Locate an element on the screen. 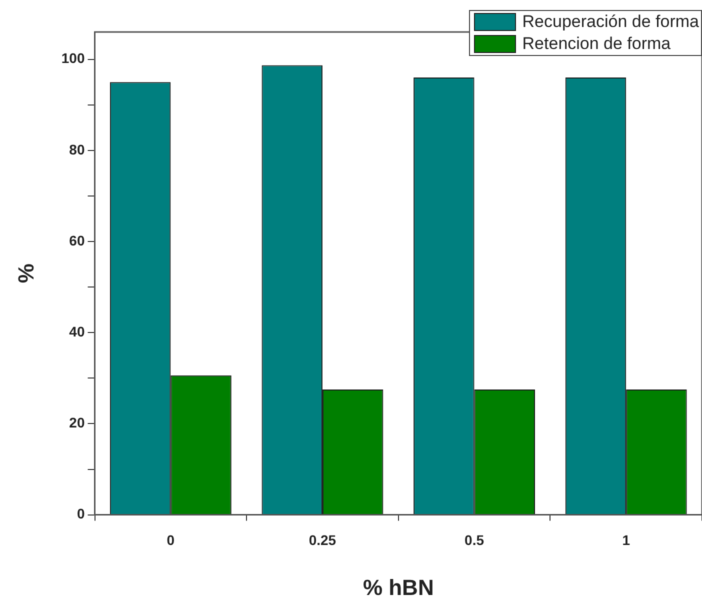 The height and width of the screenshot is (612, 702). x-tick-label: 0.25 is located at coordinates (322, 540).